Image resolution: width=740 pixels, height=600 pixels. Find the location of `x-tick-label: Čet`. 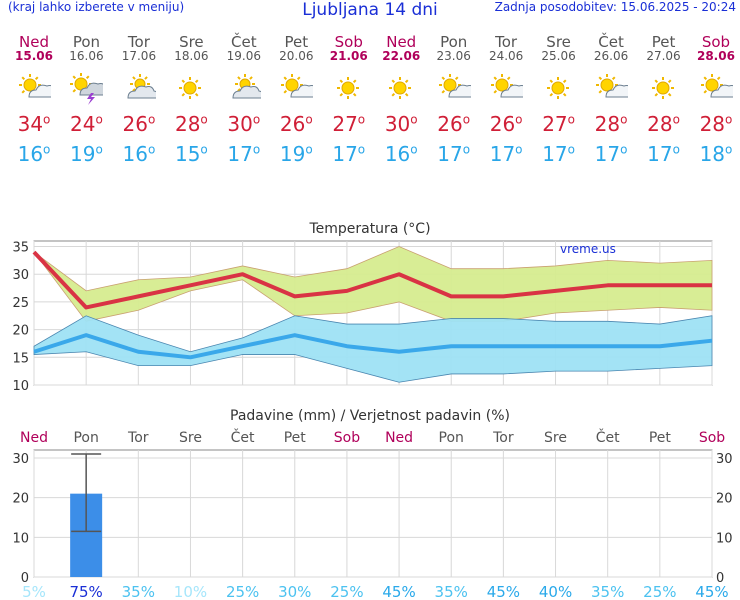

x-tick-label: Čet is located at coordinates (243, 437).